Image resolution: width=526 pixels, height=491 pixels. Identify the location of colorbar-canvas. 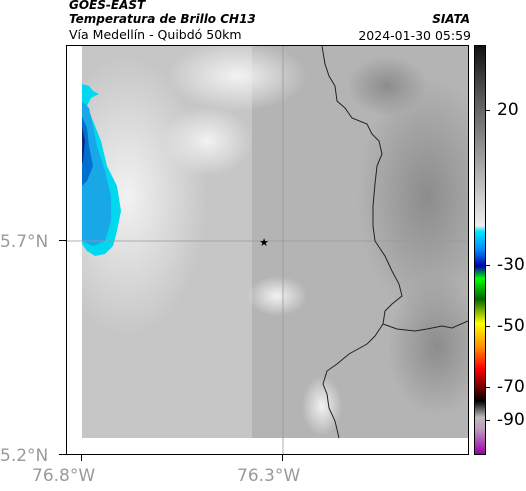
(480, 250).